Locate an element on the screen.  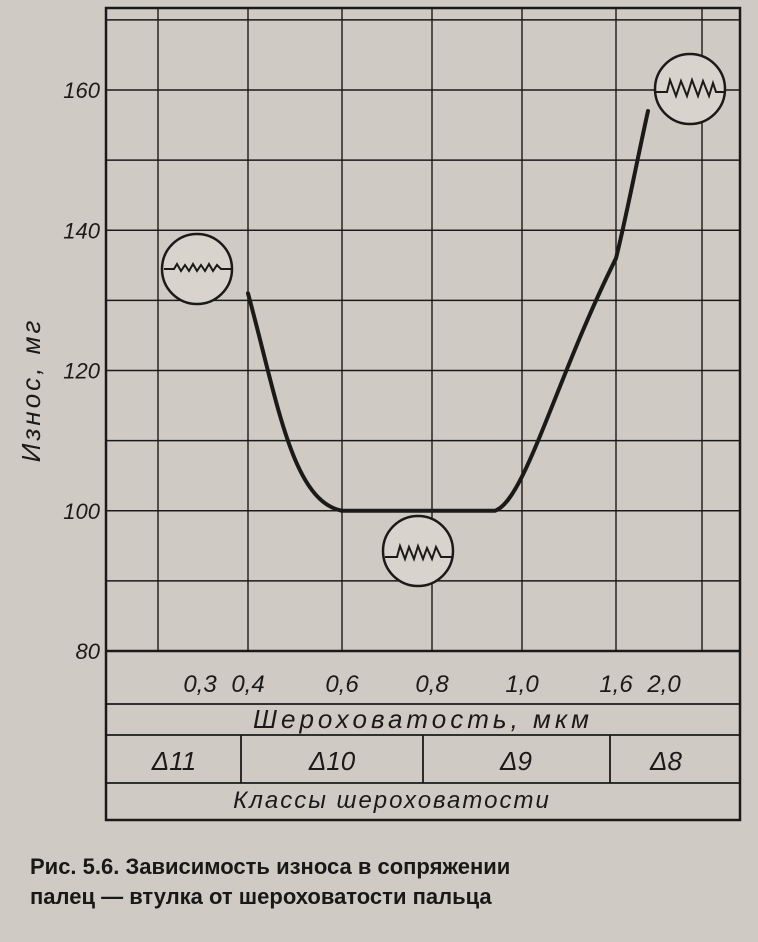
class-labels: Δ11 Δ10 Δ9 Δ8 is located at coordinates (417, 761).